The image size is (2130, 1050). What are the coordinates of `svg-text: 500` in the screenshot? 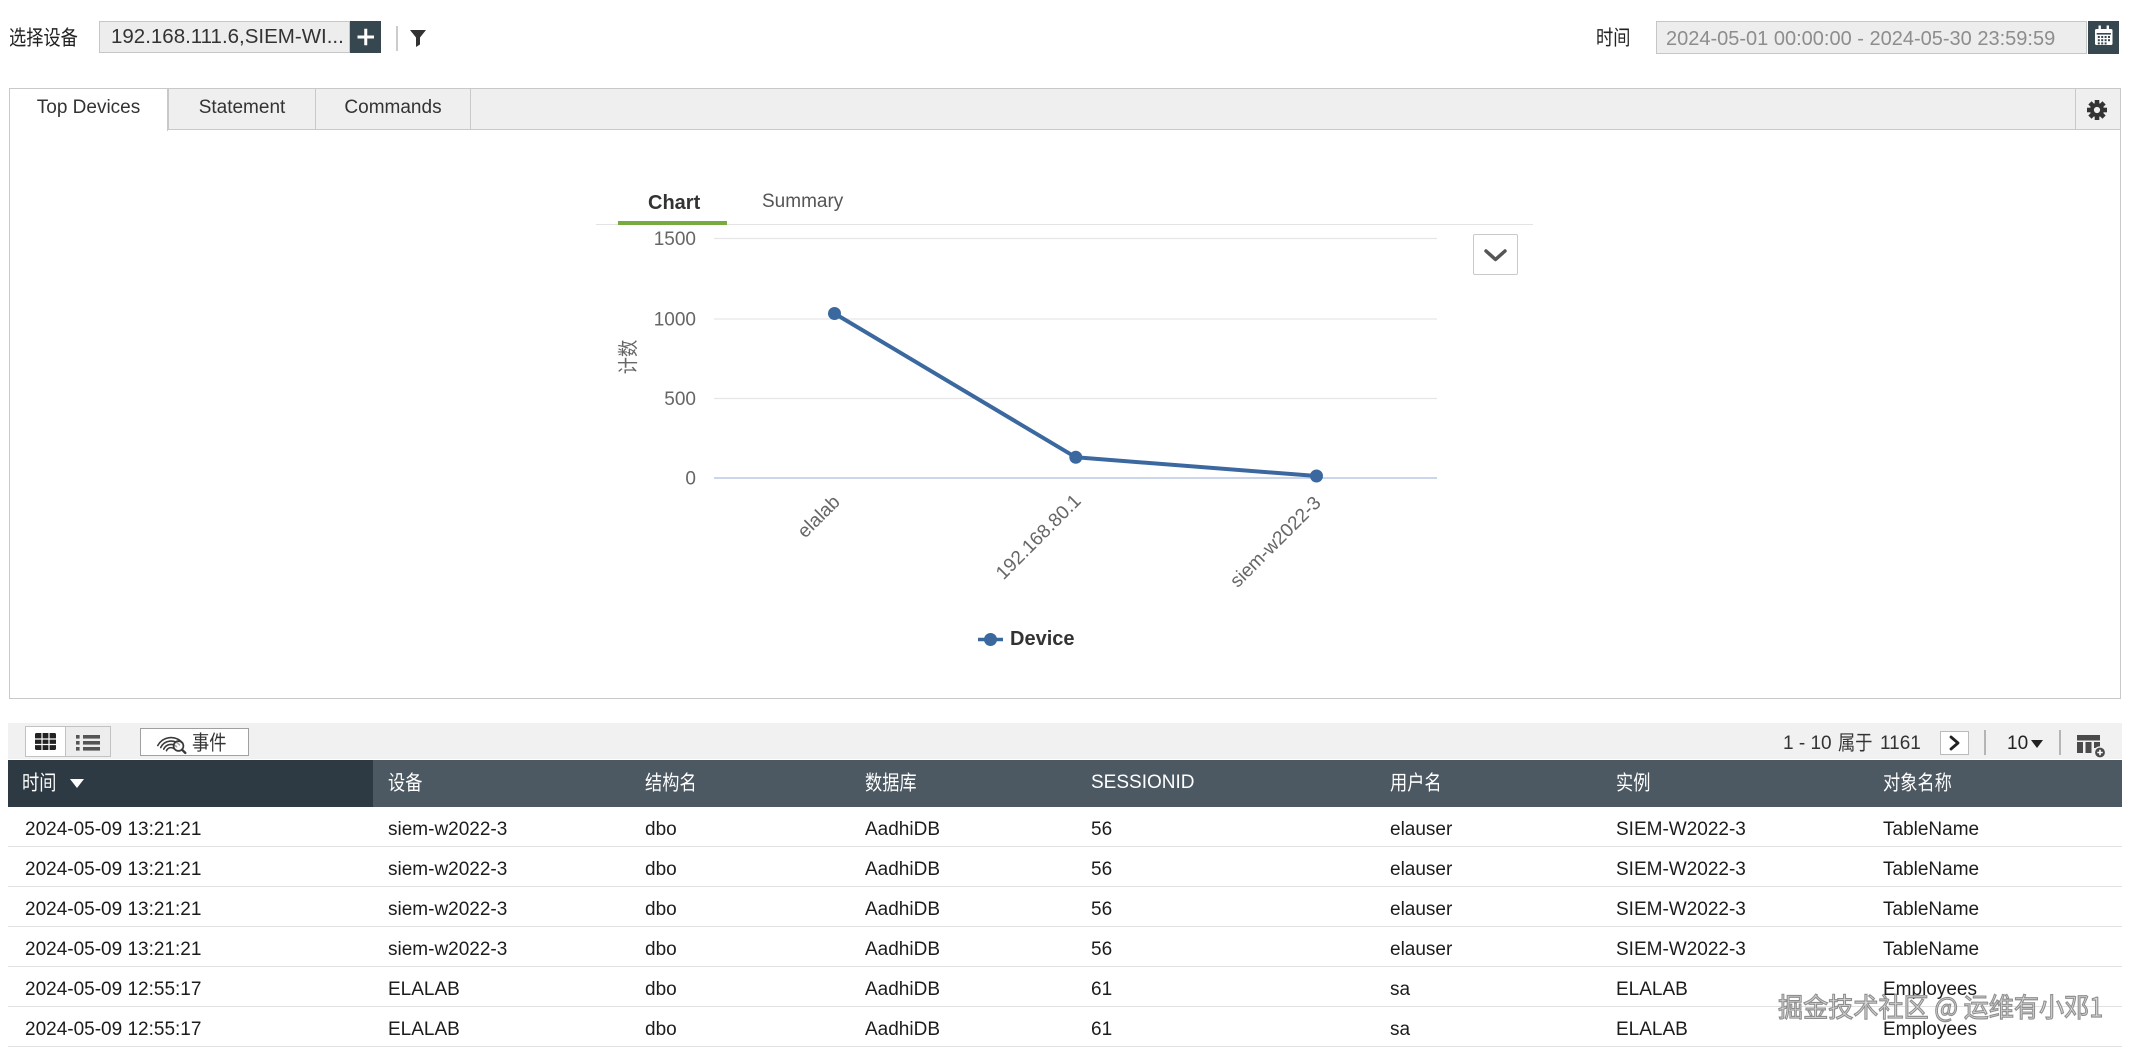 It's located at (680, 399).